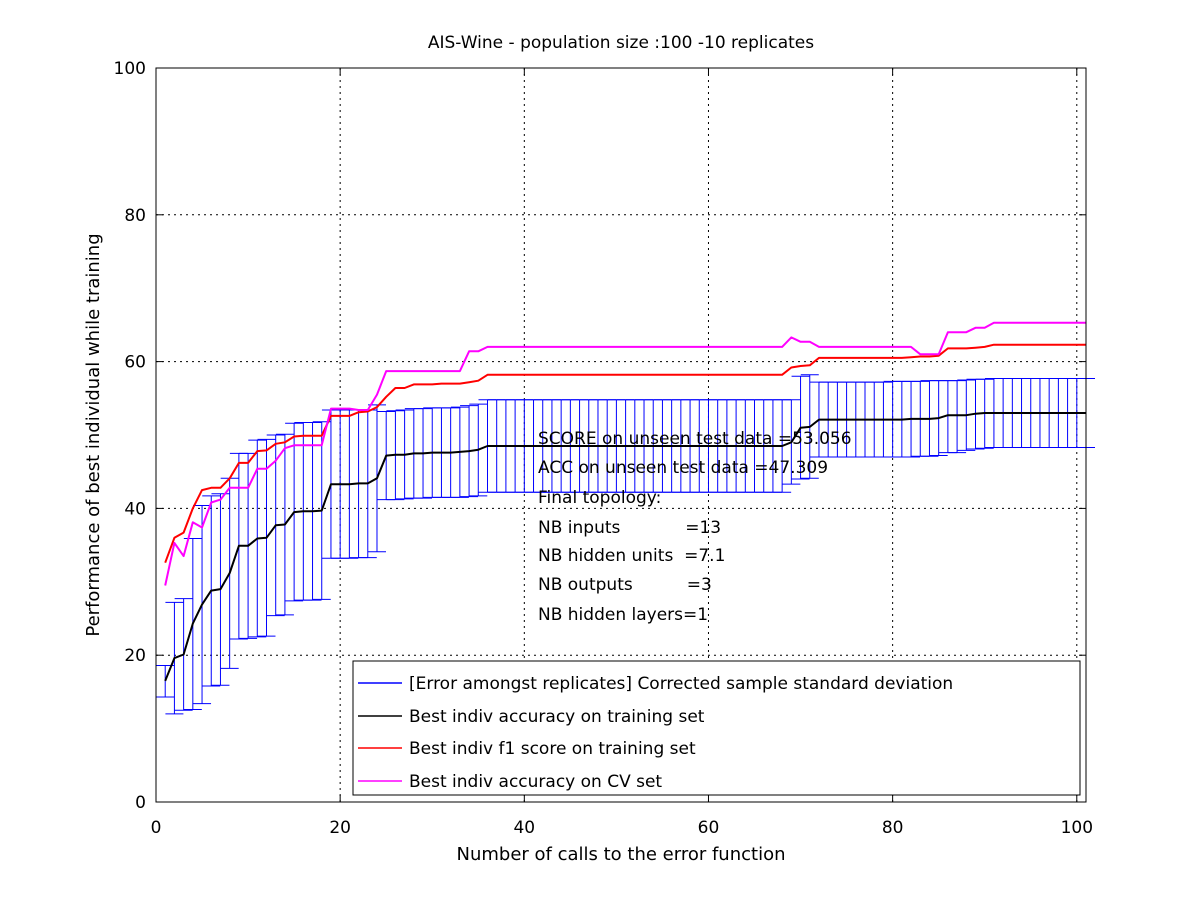 Image resolution: width=1200 pixels, height=900 pixels. What do you see at coordinates (535, 782) in the screenshot?
I see `legend-entry: Best indiv accuracy on CV set` at bounding box center [535, 782].